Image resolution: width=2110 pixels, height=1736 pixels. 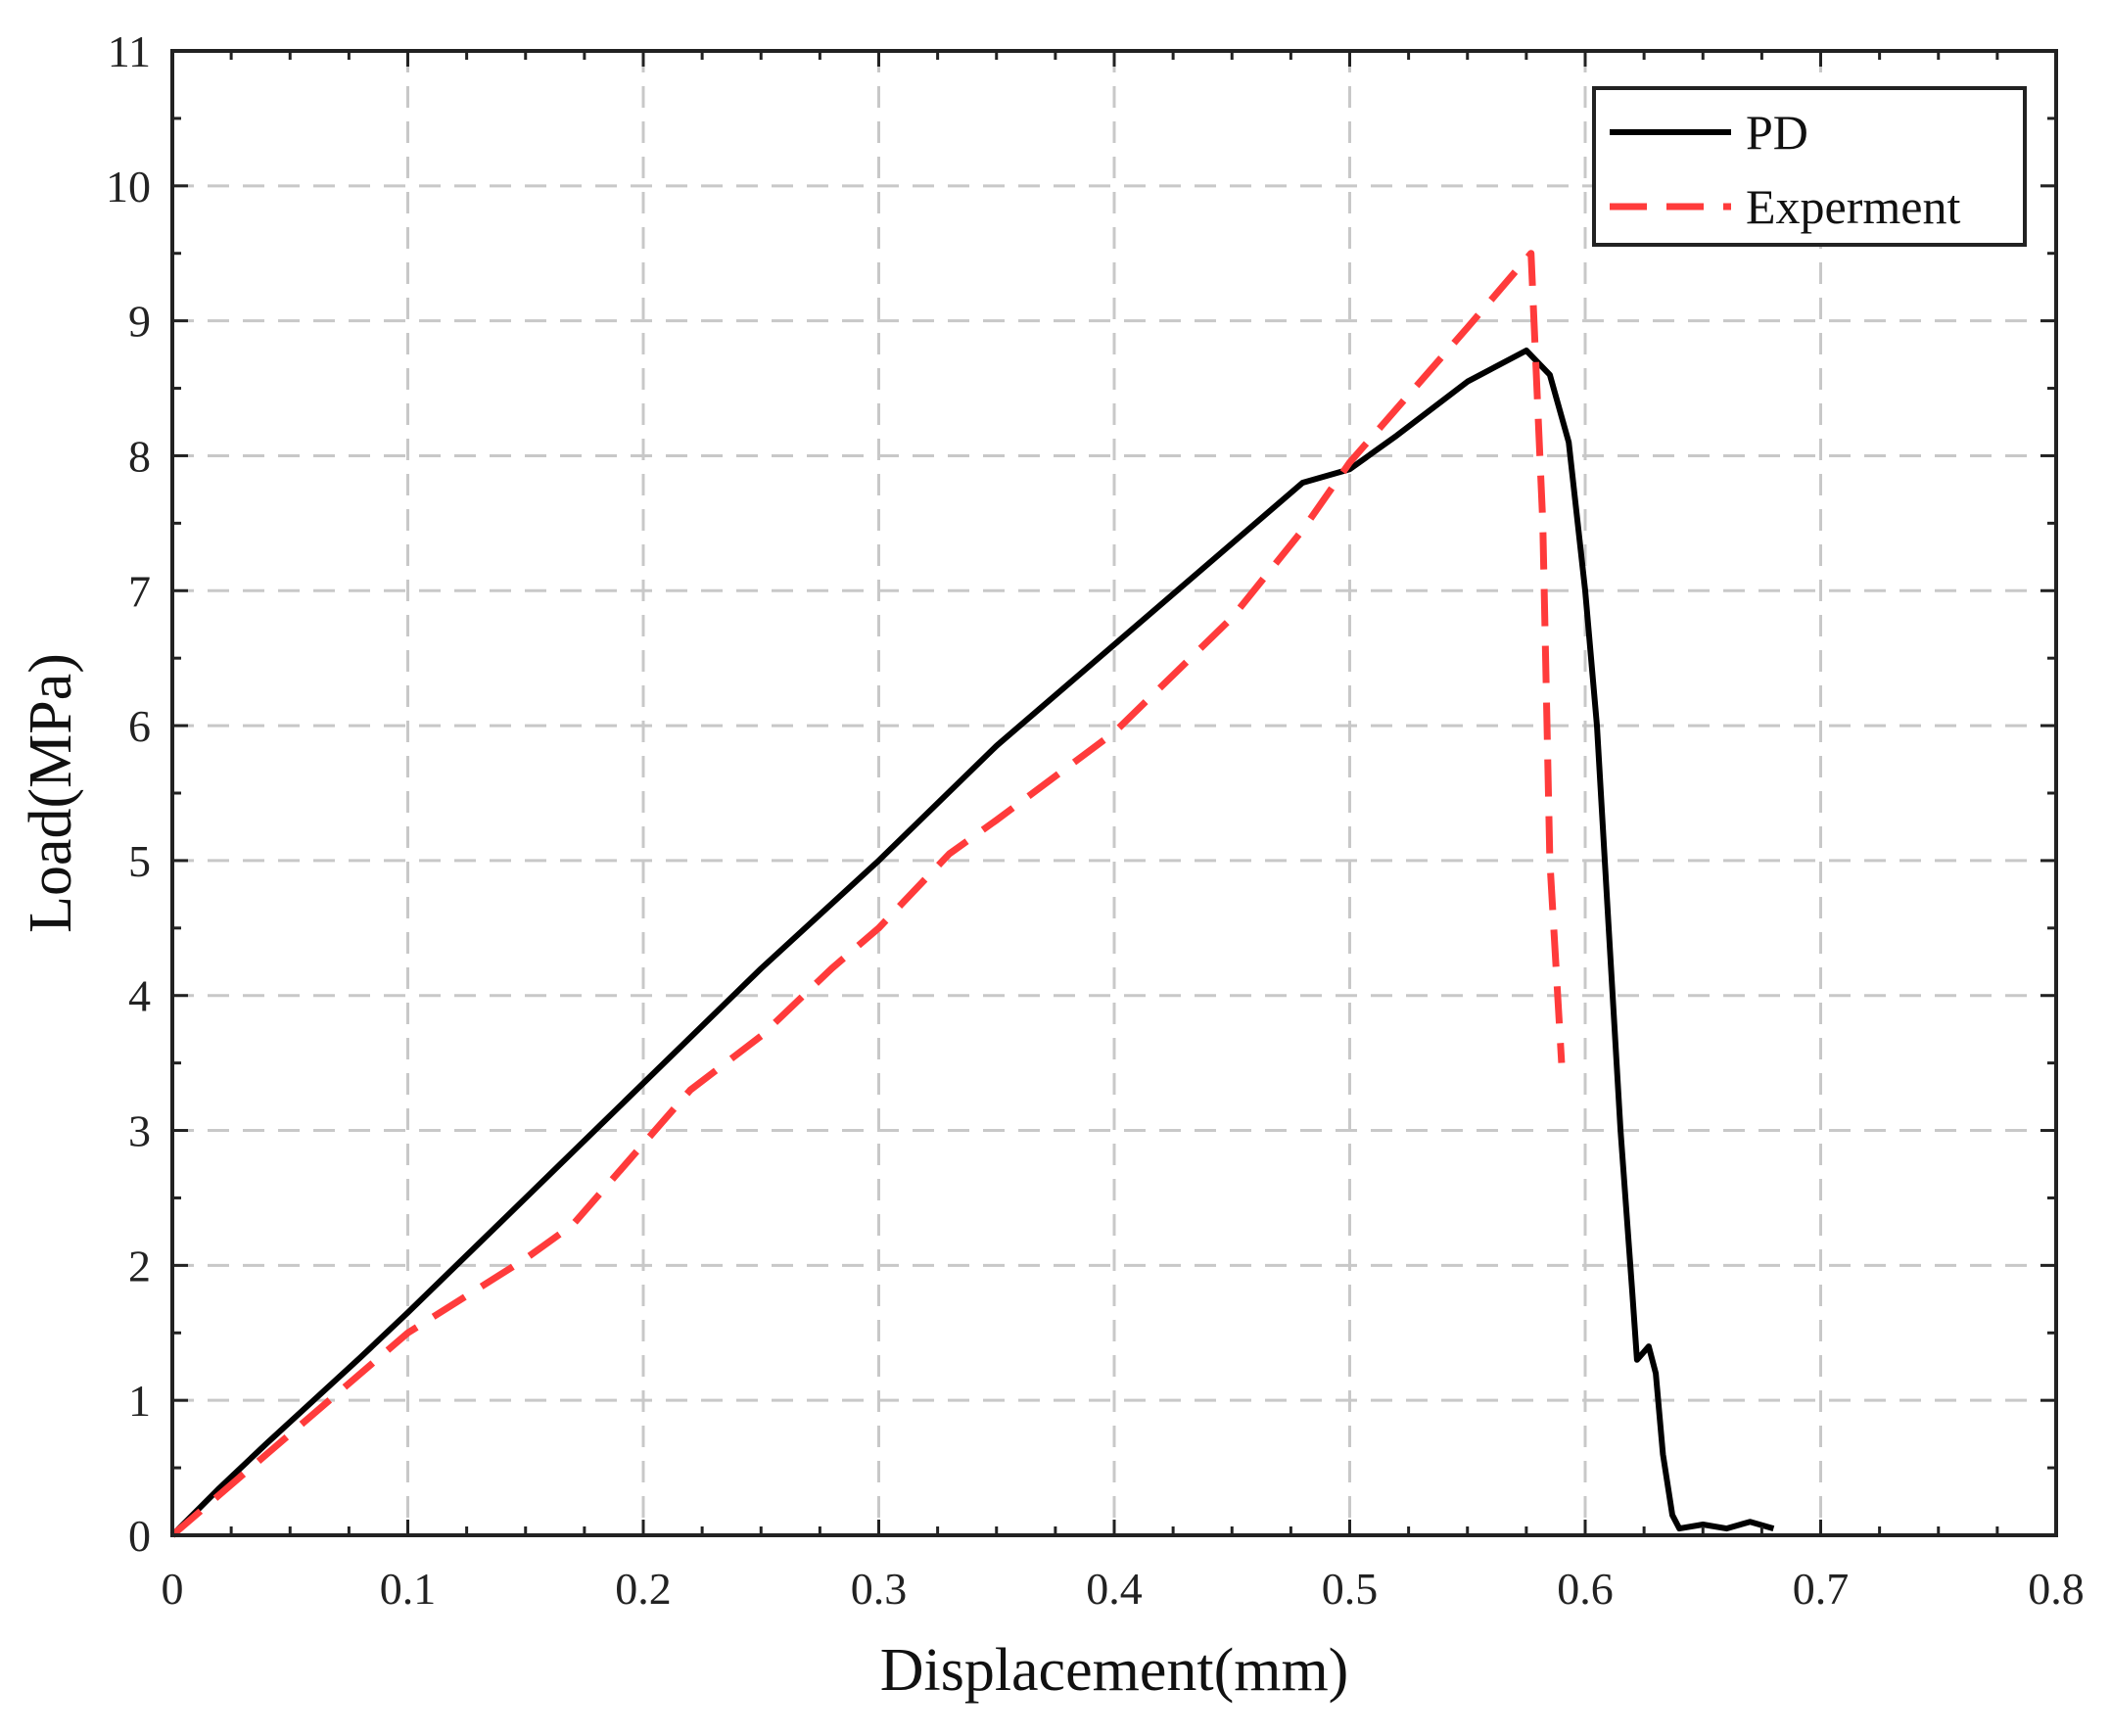 What do you see at coordinates (1821, 1589) in the screenshot?
I see `x-tick-label: 0.7` at bounding box center [1821, 1589].